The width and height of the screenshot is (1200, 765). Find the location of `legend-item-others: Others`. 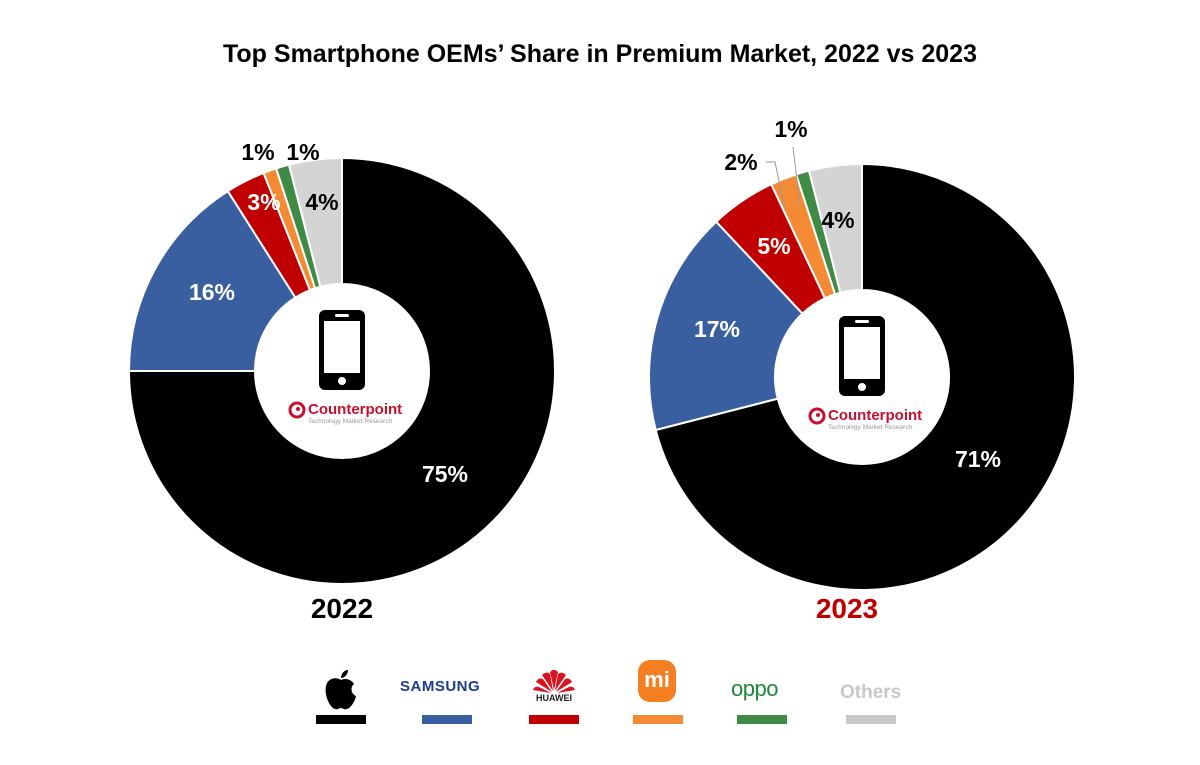

legend-item-others: Others is located at coordinates (885, 696).